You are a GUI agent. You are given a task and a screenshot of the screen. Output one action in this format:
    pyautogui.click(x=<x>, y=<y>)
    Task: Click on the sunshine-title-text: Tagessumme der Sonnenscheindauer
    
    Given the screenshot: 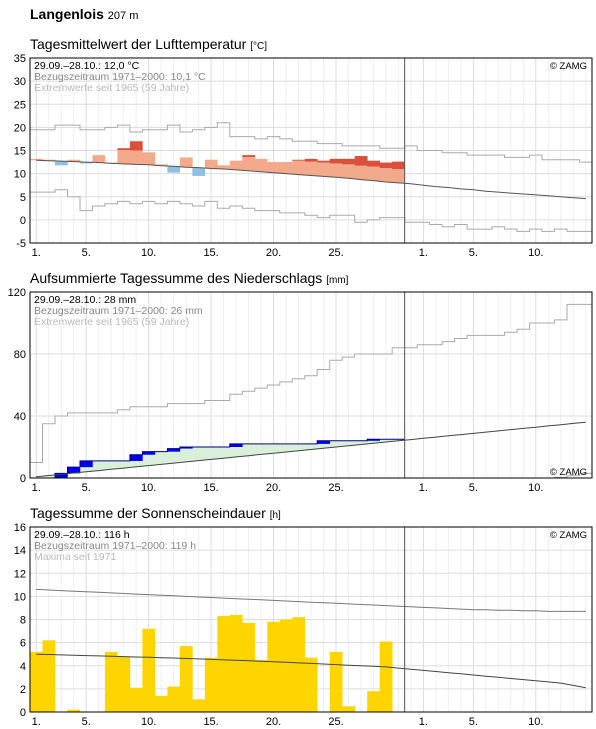 What is the action you would take?
    pyautogui.click(x=148, y=513)
    